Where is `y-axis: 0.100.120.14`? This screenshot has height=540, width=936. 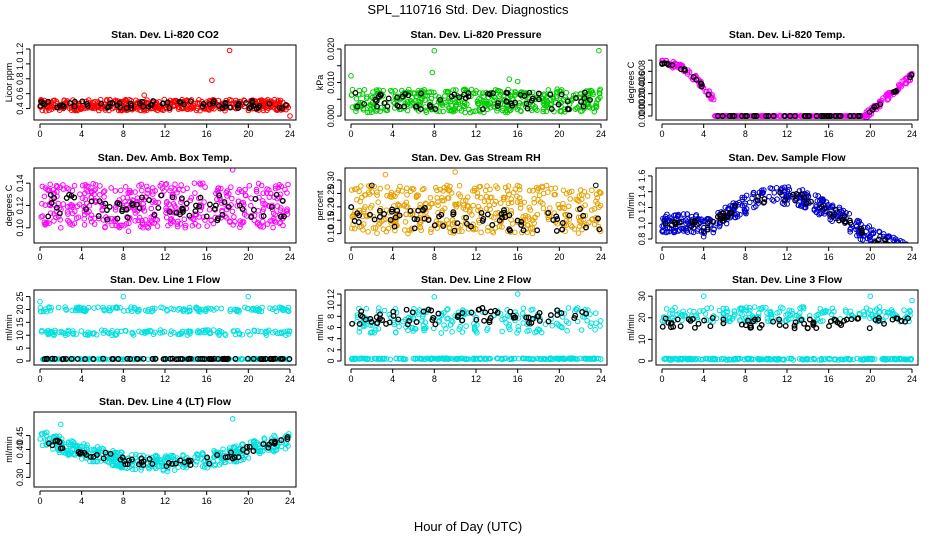 y-axis: 0.100.120.14 is located at coordinates (23, 205).